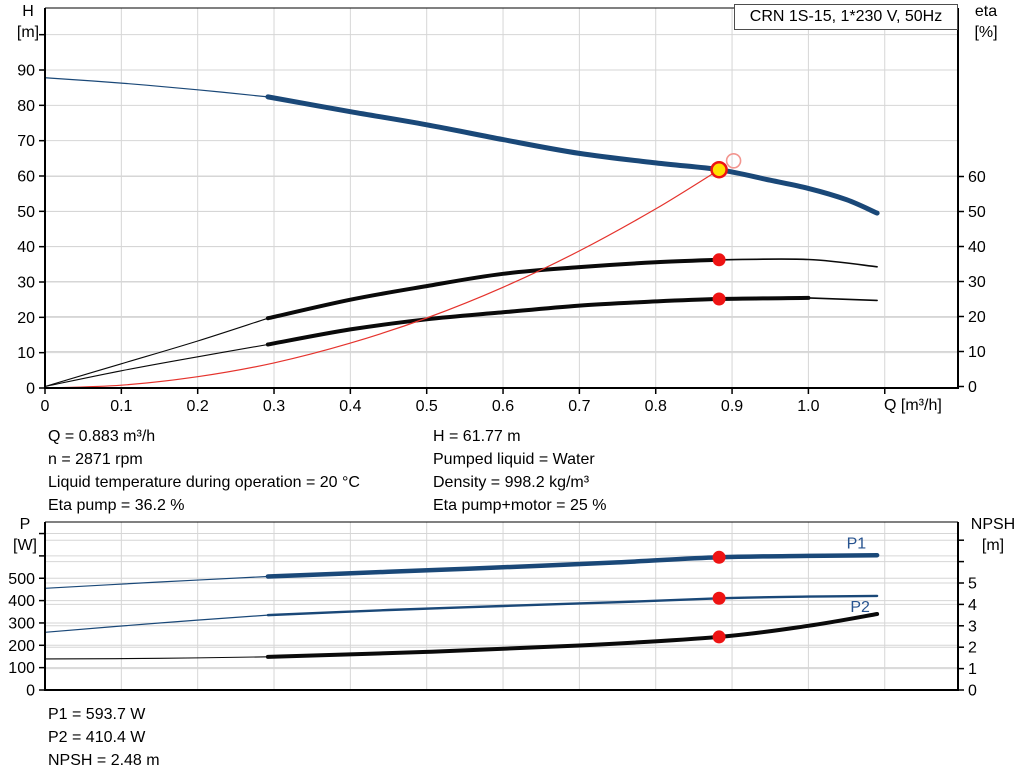 Image resolution: width=1024 pixels, height=781 pixels. I want to click on annotation-density: Density = 998.2 kg/m³, so click(511, 482).